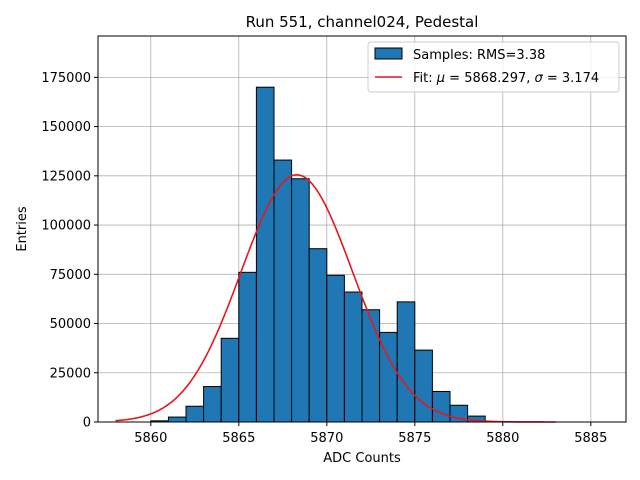 The image size is (640, 480). Describe the element at coordinates (388, 53) in the screenshot. I see `legend-histogram-swatch` at that location.